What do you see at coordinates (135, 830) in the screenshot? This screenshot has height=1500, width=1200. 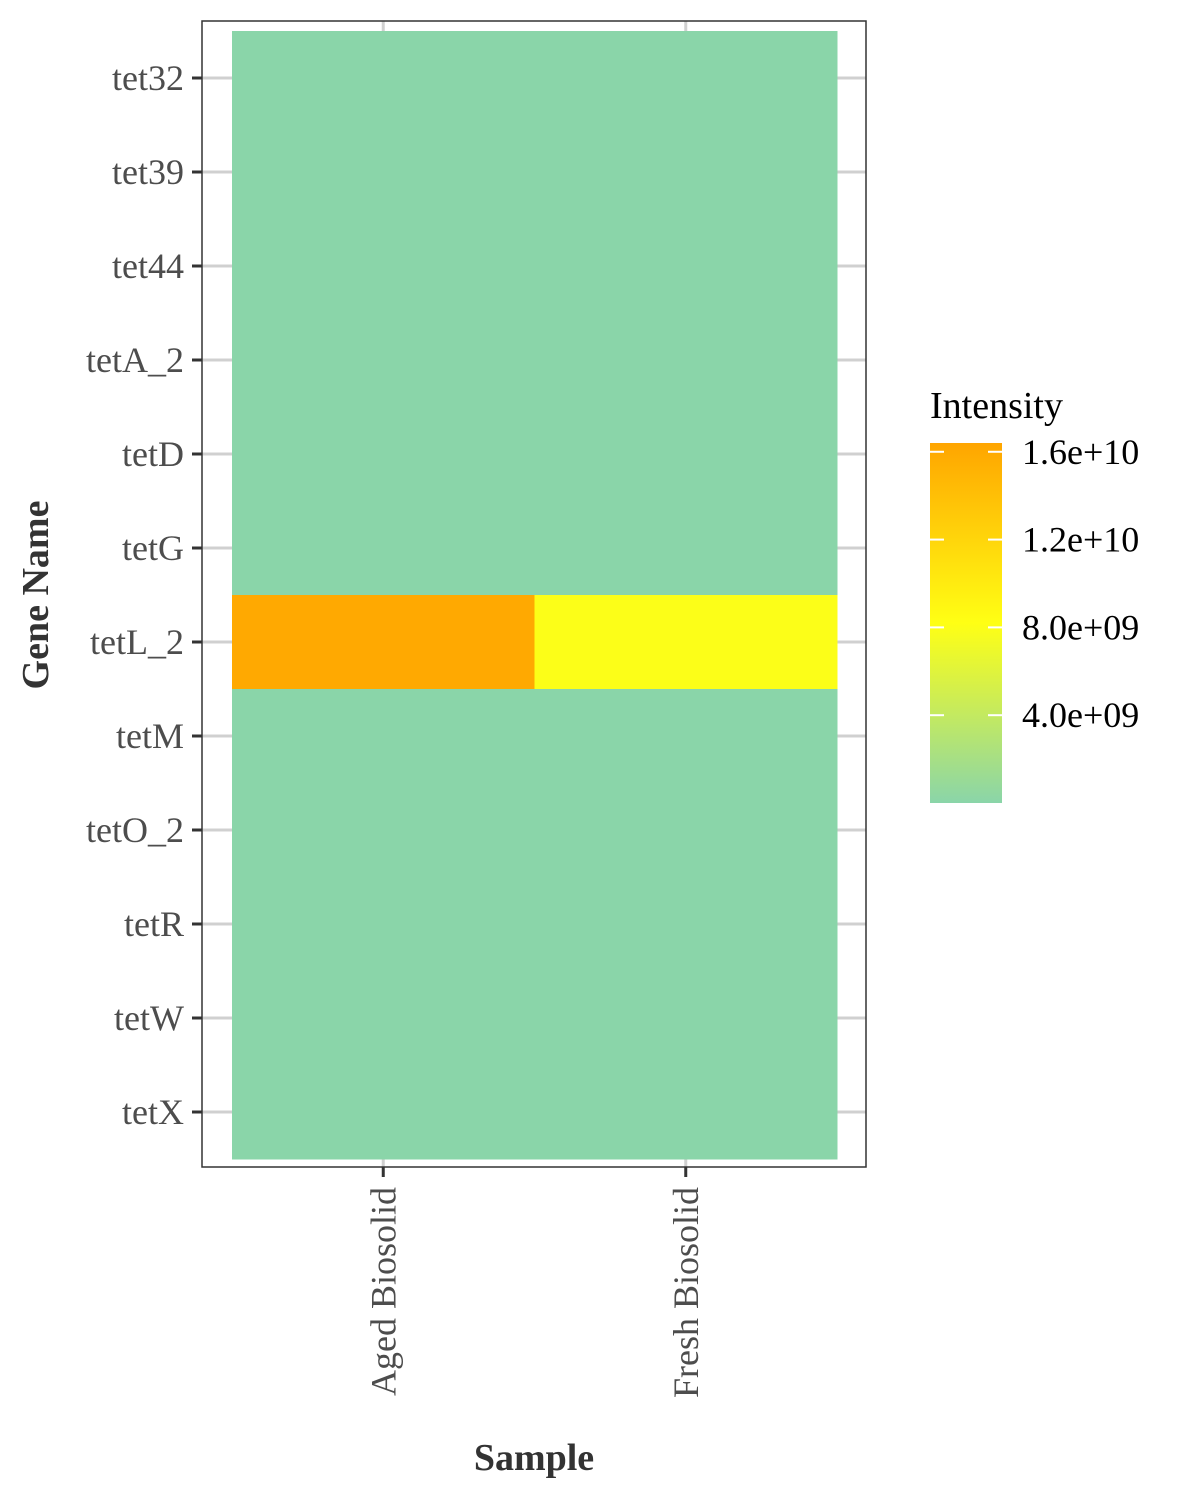 I see `y-tick-label: tetO_2` at bounding box center [135, 830].